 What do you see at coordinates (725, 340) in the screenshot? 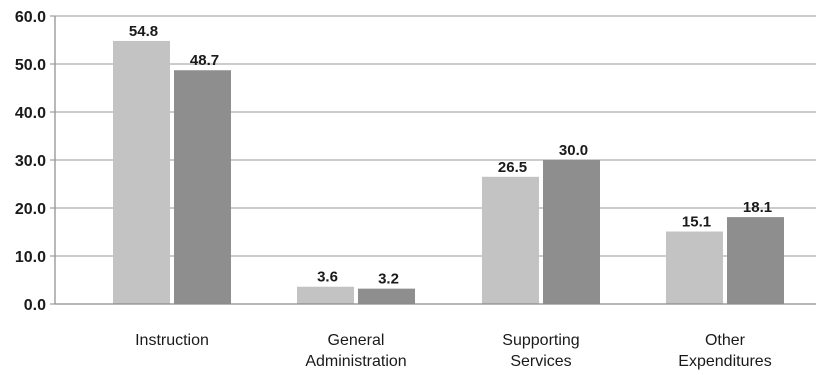
I see `x-category-label-line: Other` at bounding box center [725, 340].